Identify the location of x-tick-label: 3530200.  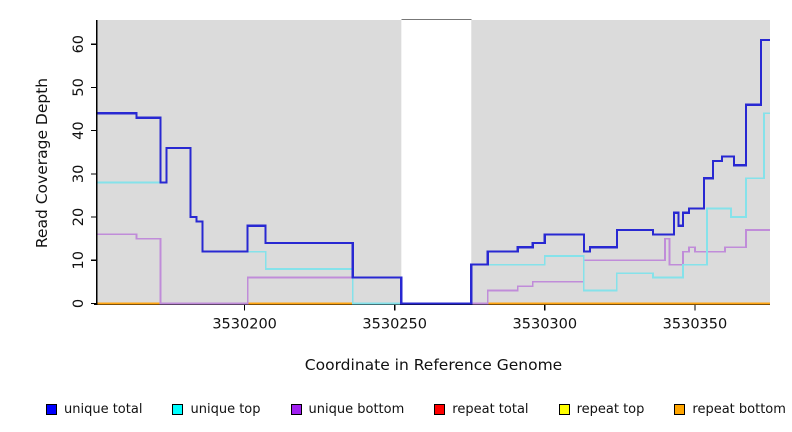
(244, 325).